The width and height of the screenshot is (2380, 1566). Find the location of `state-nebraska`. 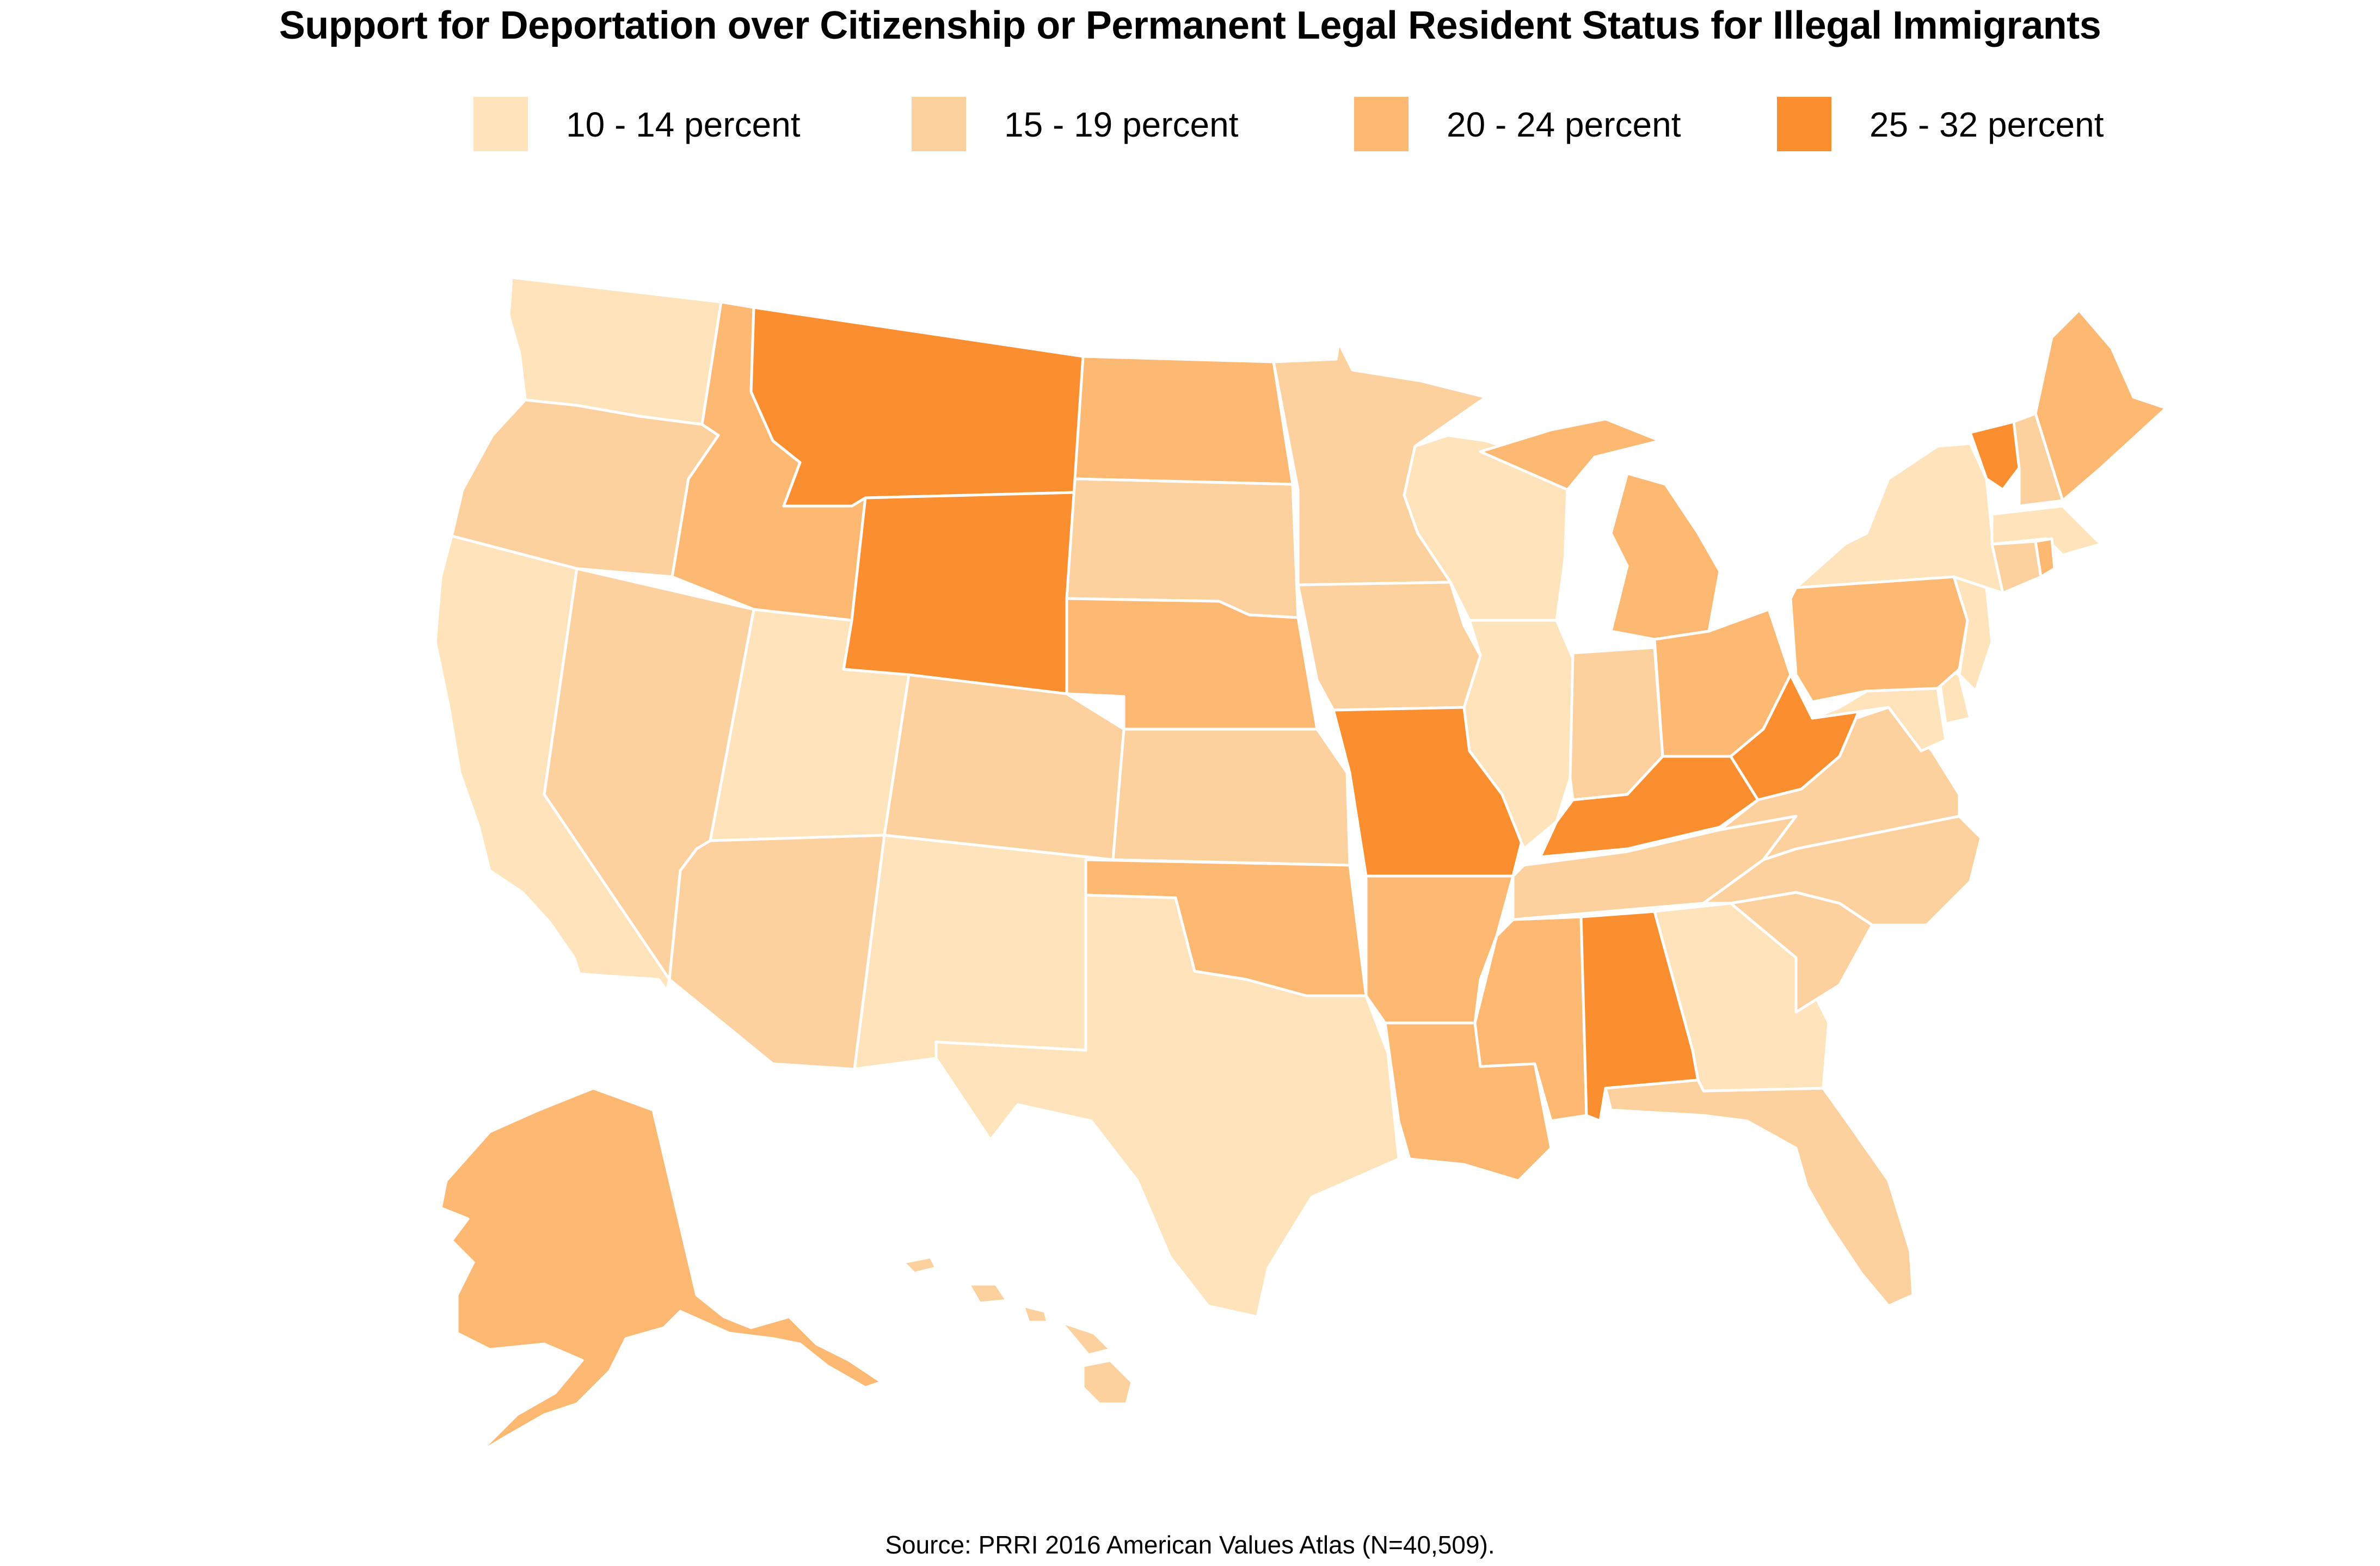

state-nebraska is located at coordinates (1192, 664).